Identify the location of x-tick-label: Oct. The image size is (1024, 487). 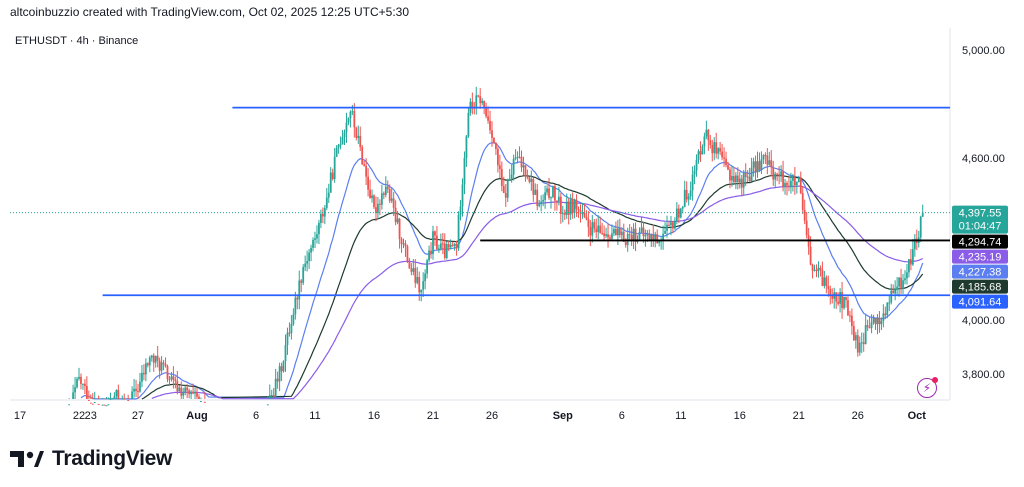
(917, 416).